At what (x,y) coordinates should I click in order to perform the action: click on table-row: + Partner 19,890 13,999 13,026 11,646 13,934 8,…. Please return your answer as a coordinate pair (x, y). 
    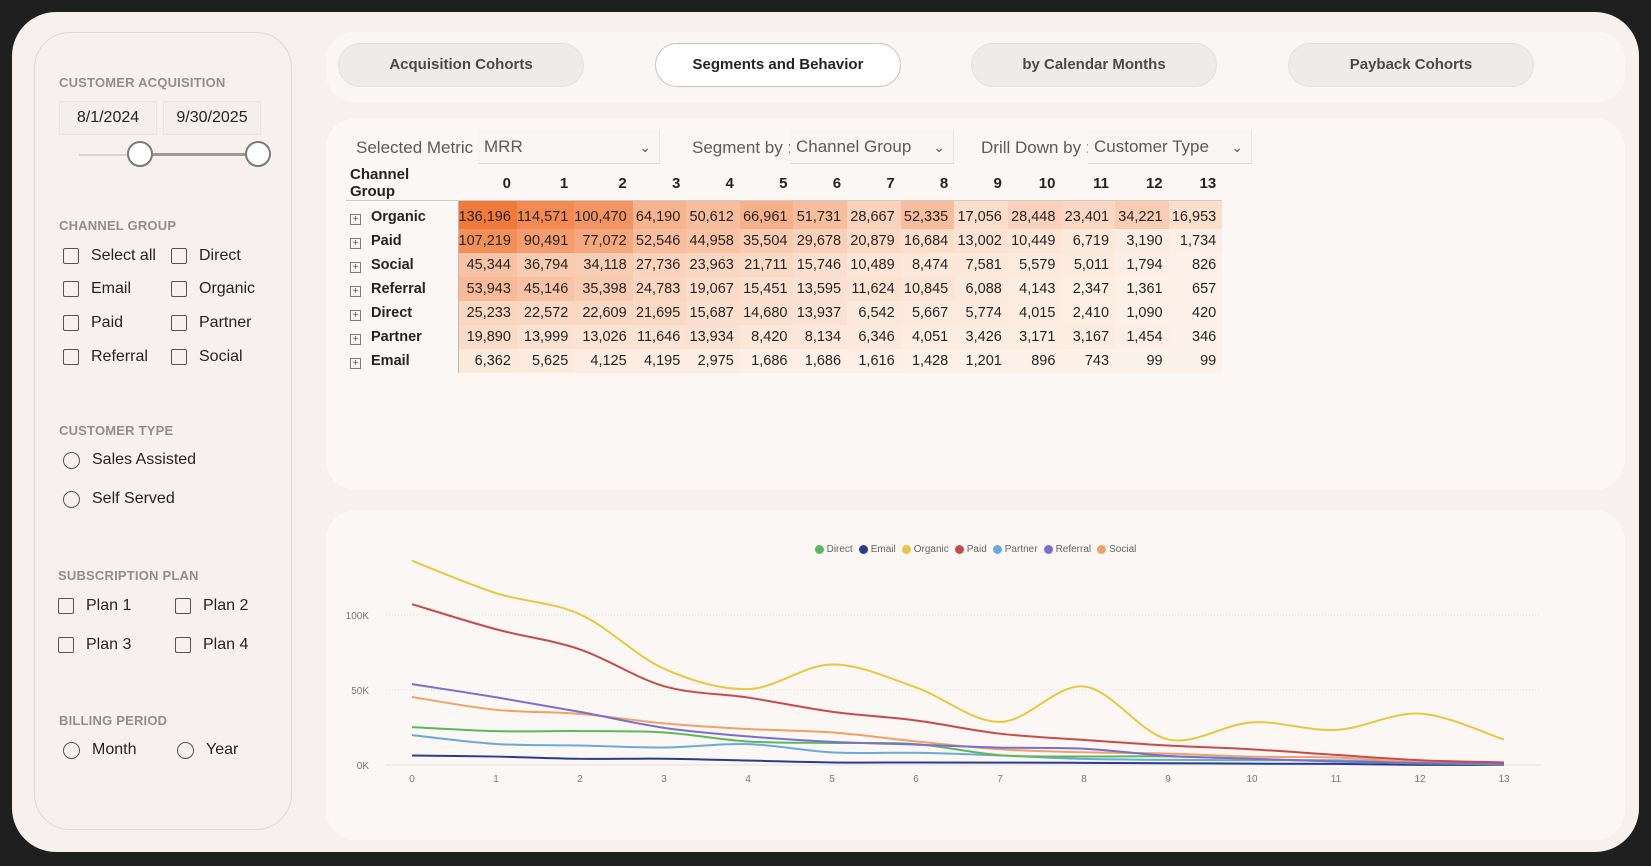
    Looking at the image, I should click on (784, 336).